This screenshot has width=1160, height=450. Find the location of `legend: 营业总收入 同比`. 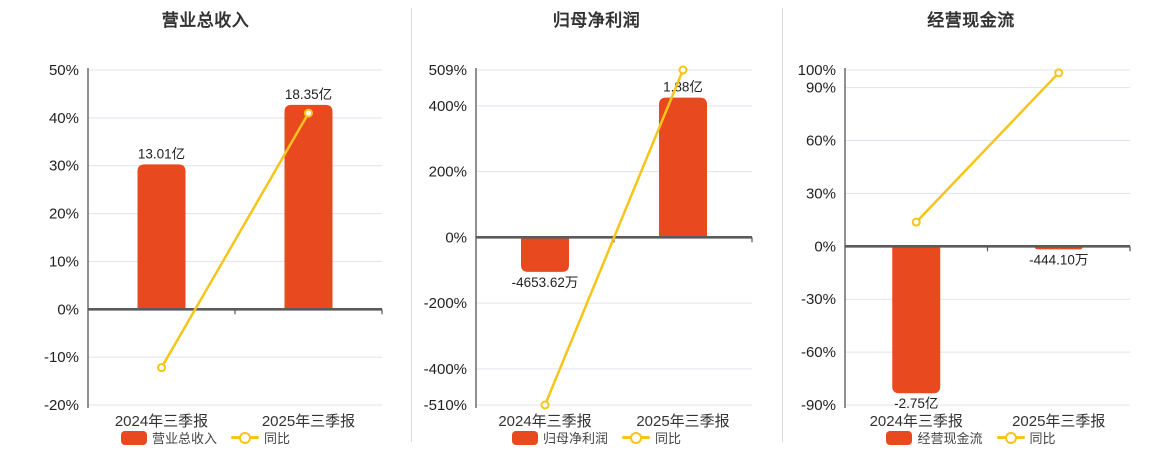

legend: 营业总收入 同比 is located at coordinates (205, 437).